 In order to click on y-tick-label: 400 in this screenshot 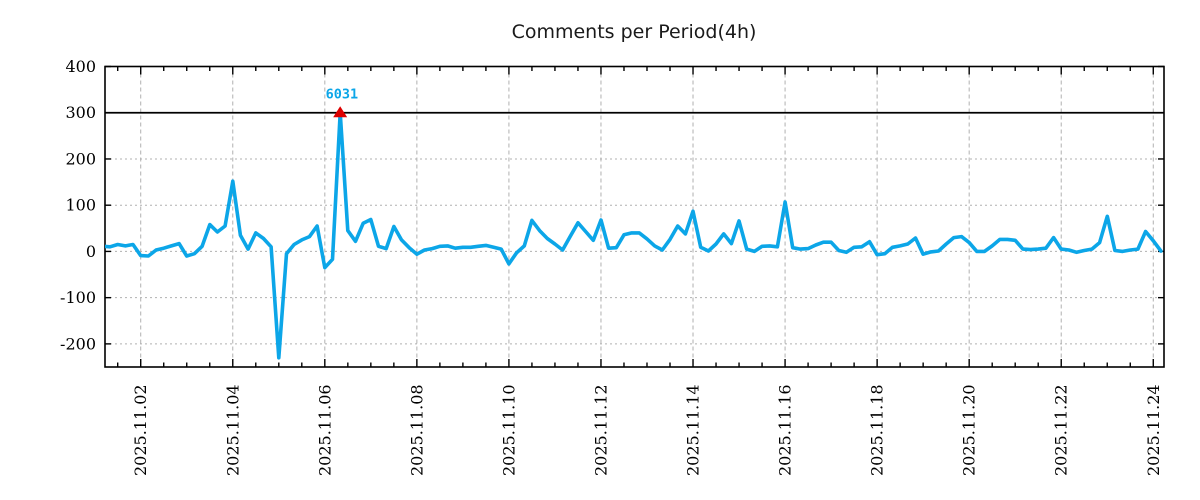, I will do `click(80, 66)`.